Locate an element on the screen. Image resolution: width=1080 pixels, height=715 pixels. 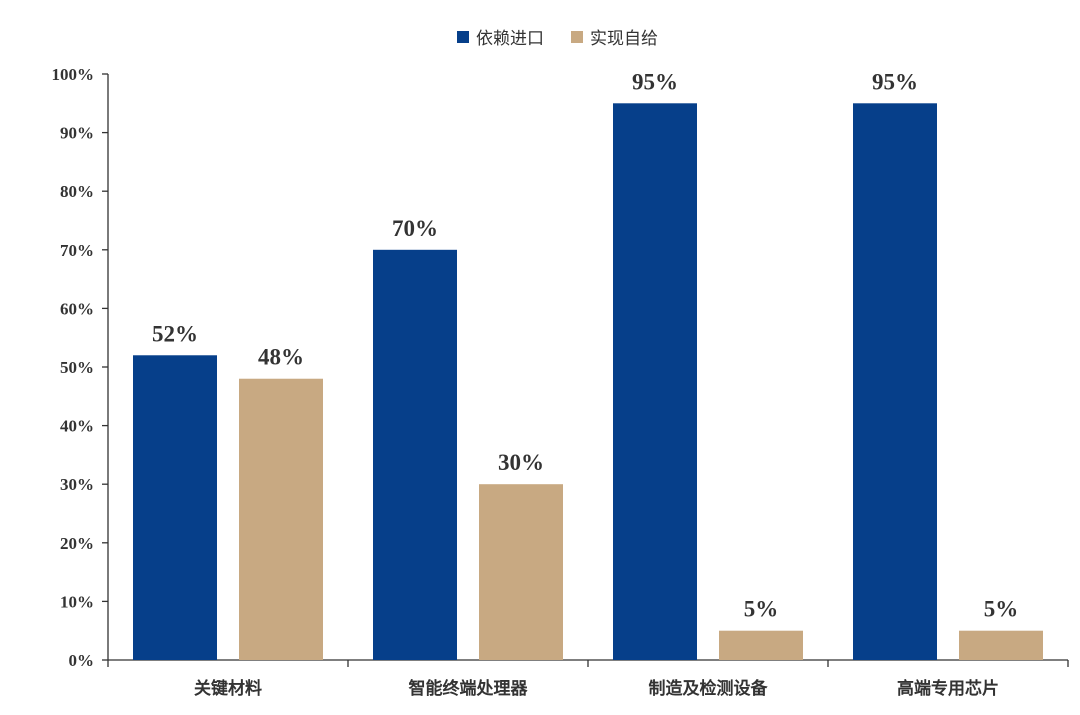
y-tick-label: 100% is located at coordinates (73, 74).